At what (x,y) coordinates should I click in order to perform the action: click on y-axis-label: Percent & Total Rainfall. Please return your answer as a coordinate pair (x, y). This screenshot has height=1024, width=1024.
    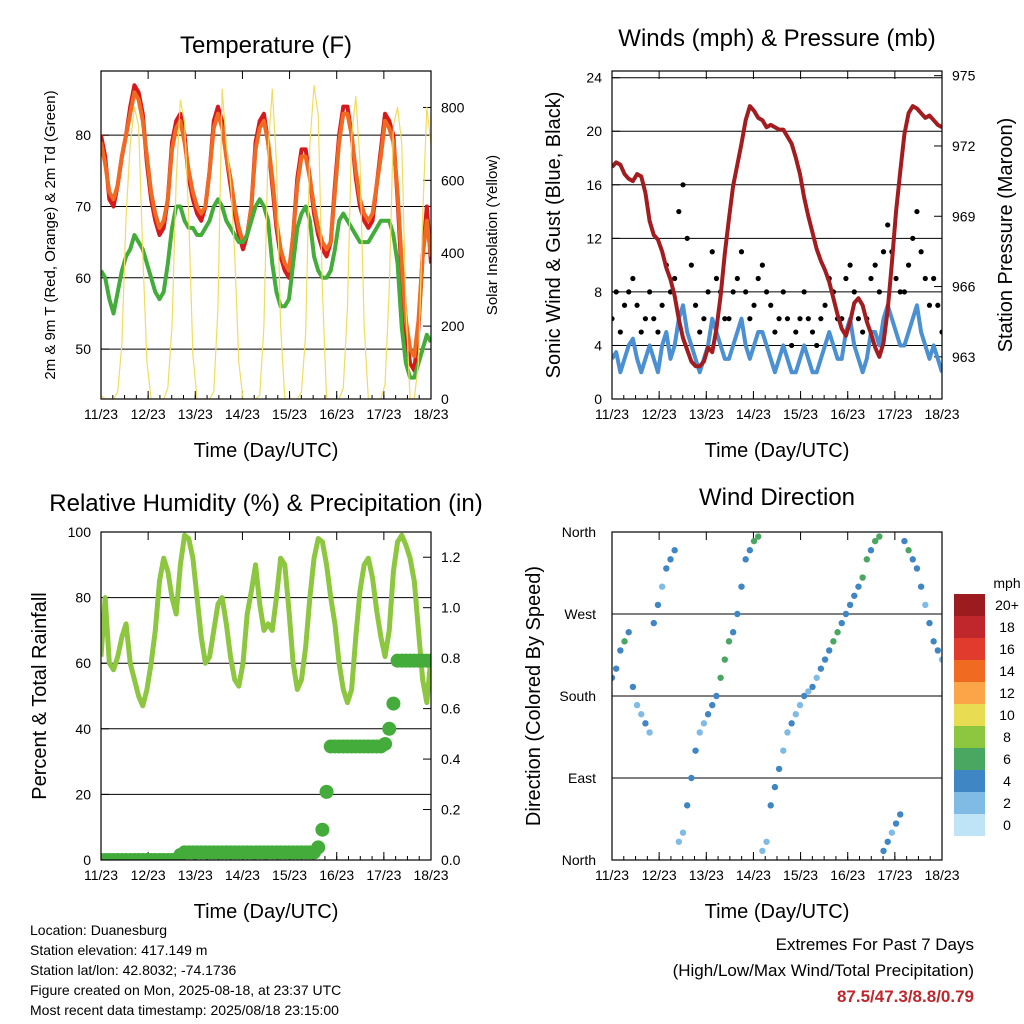
    Looking at the image, I should click on (40, 696).